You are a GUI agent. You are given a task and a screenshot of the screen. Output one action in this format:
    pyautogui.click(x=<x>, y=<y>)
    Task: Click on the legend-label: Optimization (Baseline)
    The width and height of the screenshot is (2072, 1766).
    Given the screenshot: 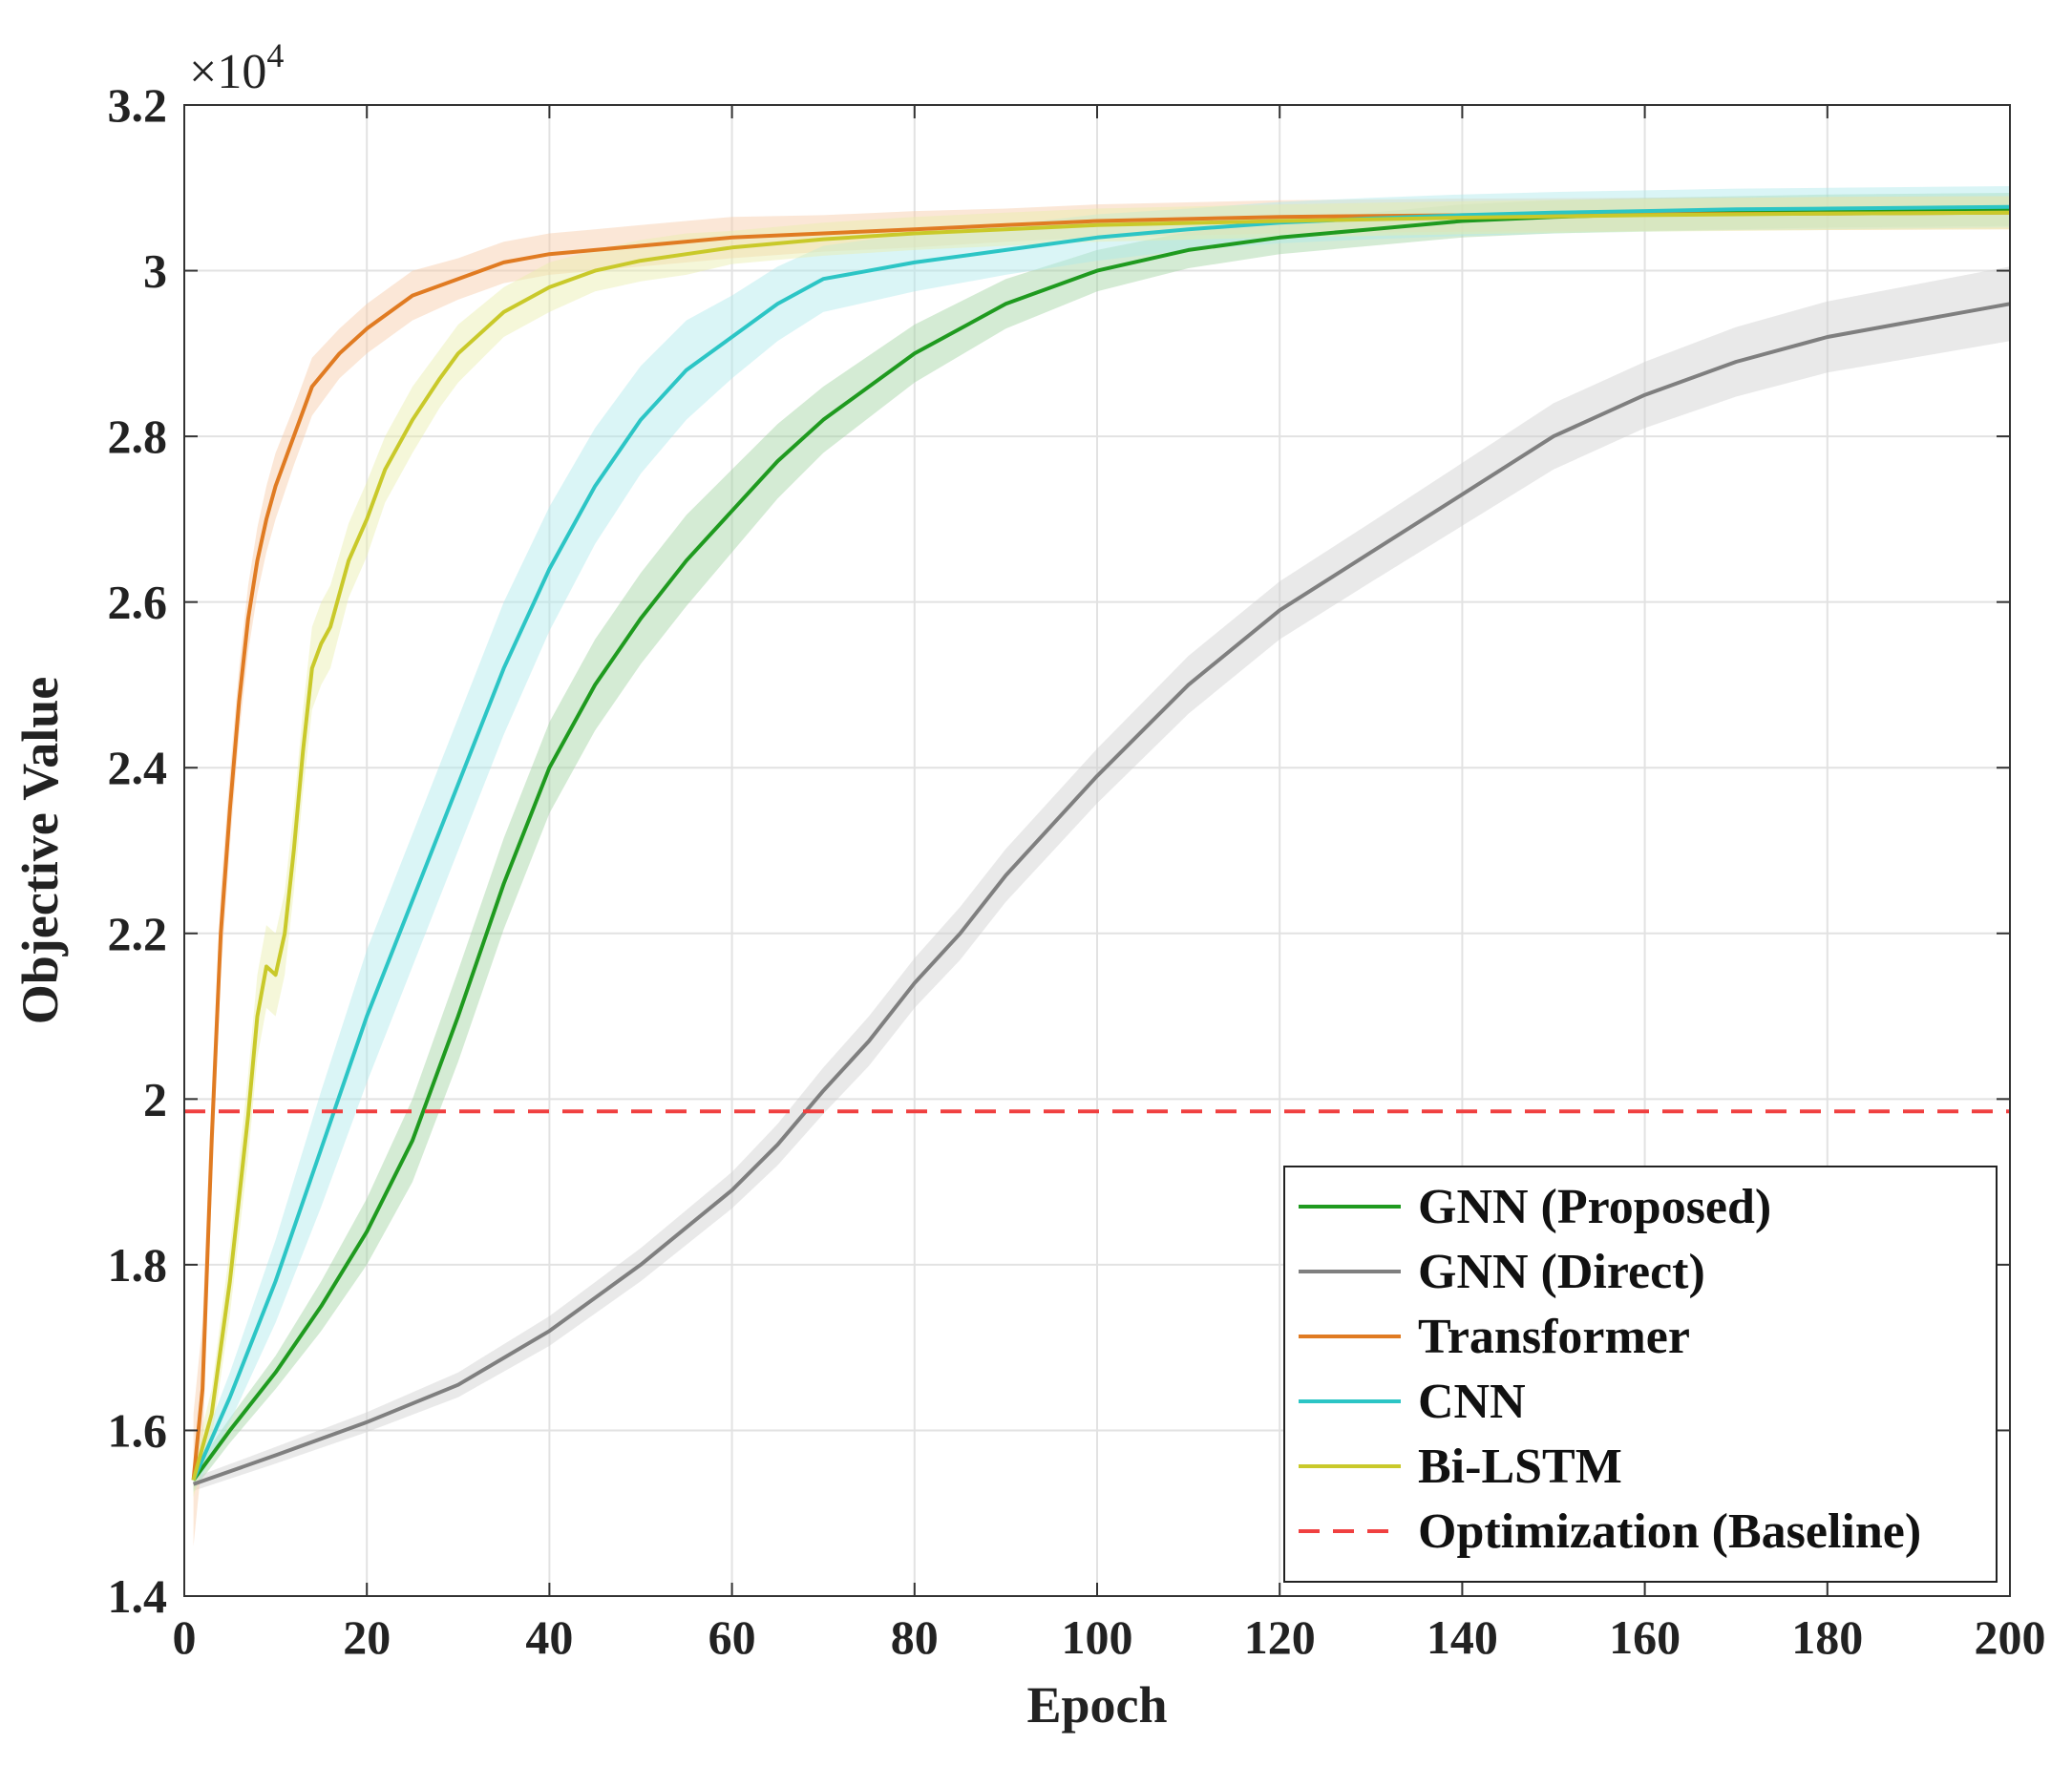 What is the action you would take?
    pyautogui.click(x=1669, y=1531)
    